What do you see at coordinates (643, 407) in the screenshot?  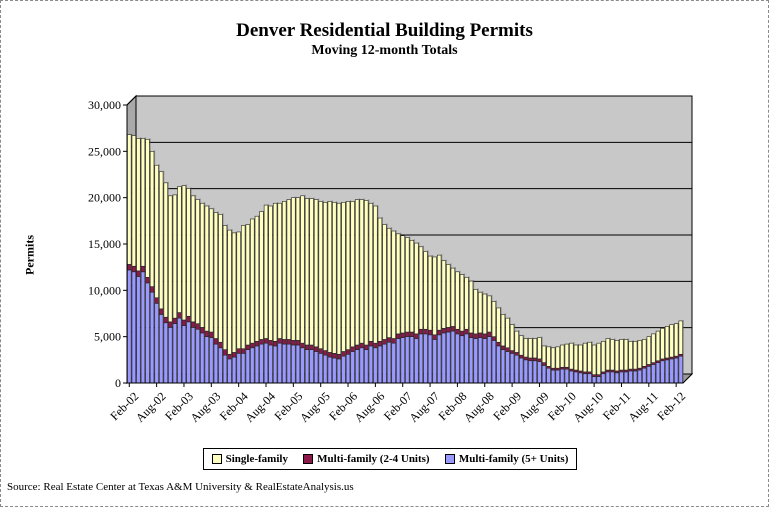 I see `x-tick-label: Aug-11` at bounding box center [643, 407].